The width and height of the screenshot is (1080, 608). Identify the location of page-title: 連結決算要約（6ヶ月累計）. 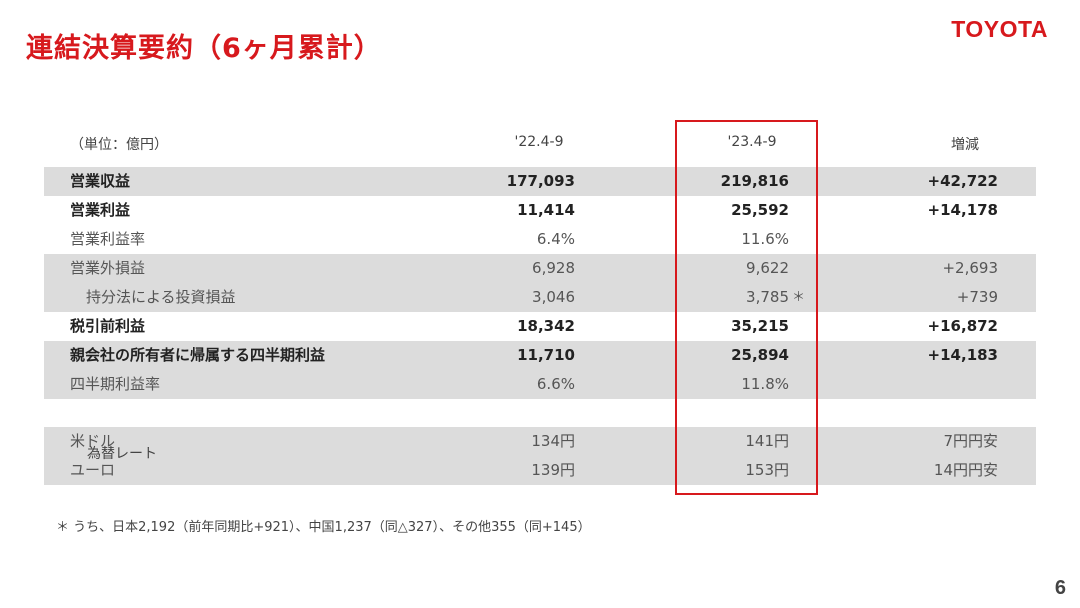
(204, 48).